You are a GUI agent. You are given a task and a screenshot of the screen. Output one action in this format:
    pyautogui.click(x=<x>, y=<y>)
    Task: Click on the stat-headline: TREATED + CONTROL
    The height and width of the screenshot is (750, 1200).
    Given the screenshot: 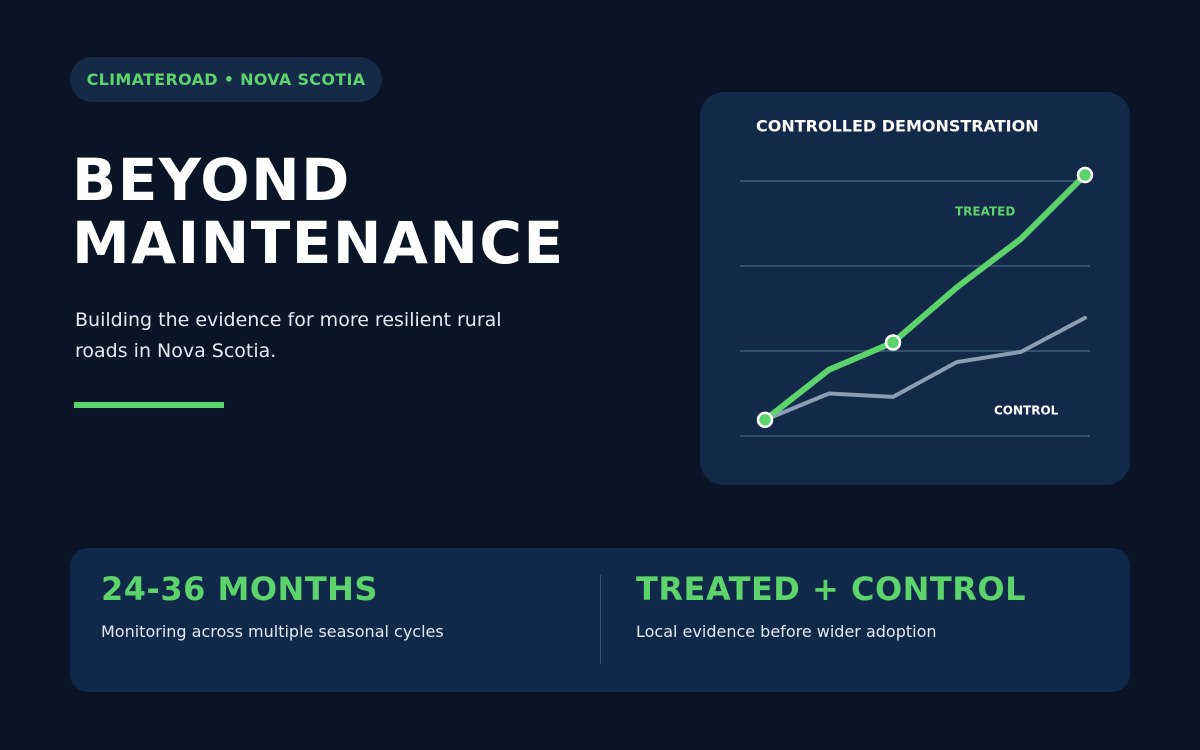 What is the action you would take?
    pyautogui.click(x=831, y=589)
    